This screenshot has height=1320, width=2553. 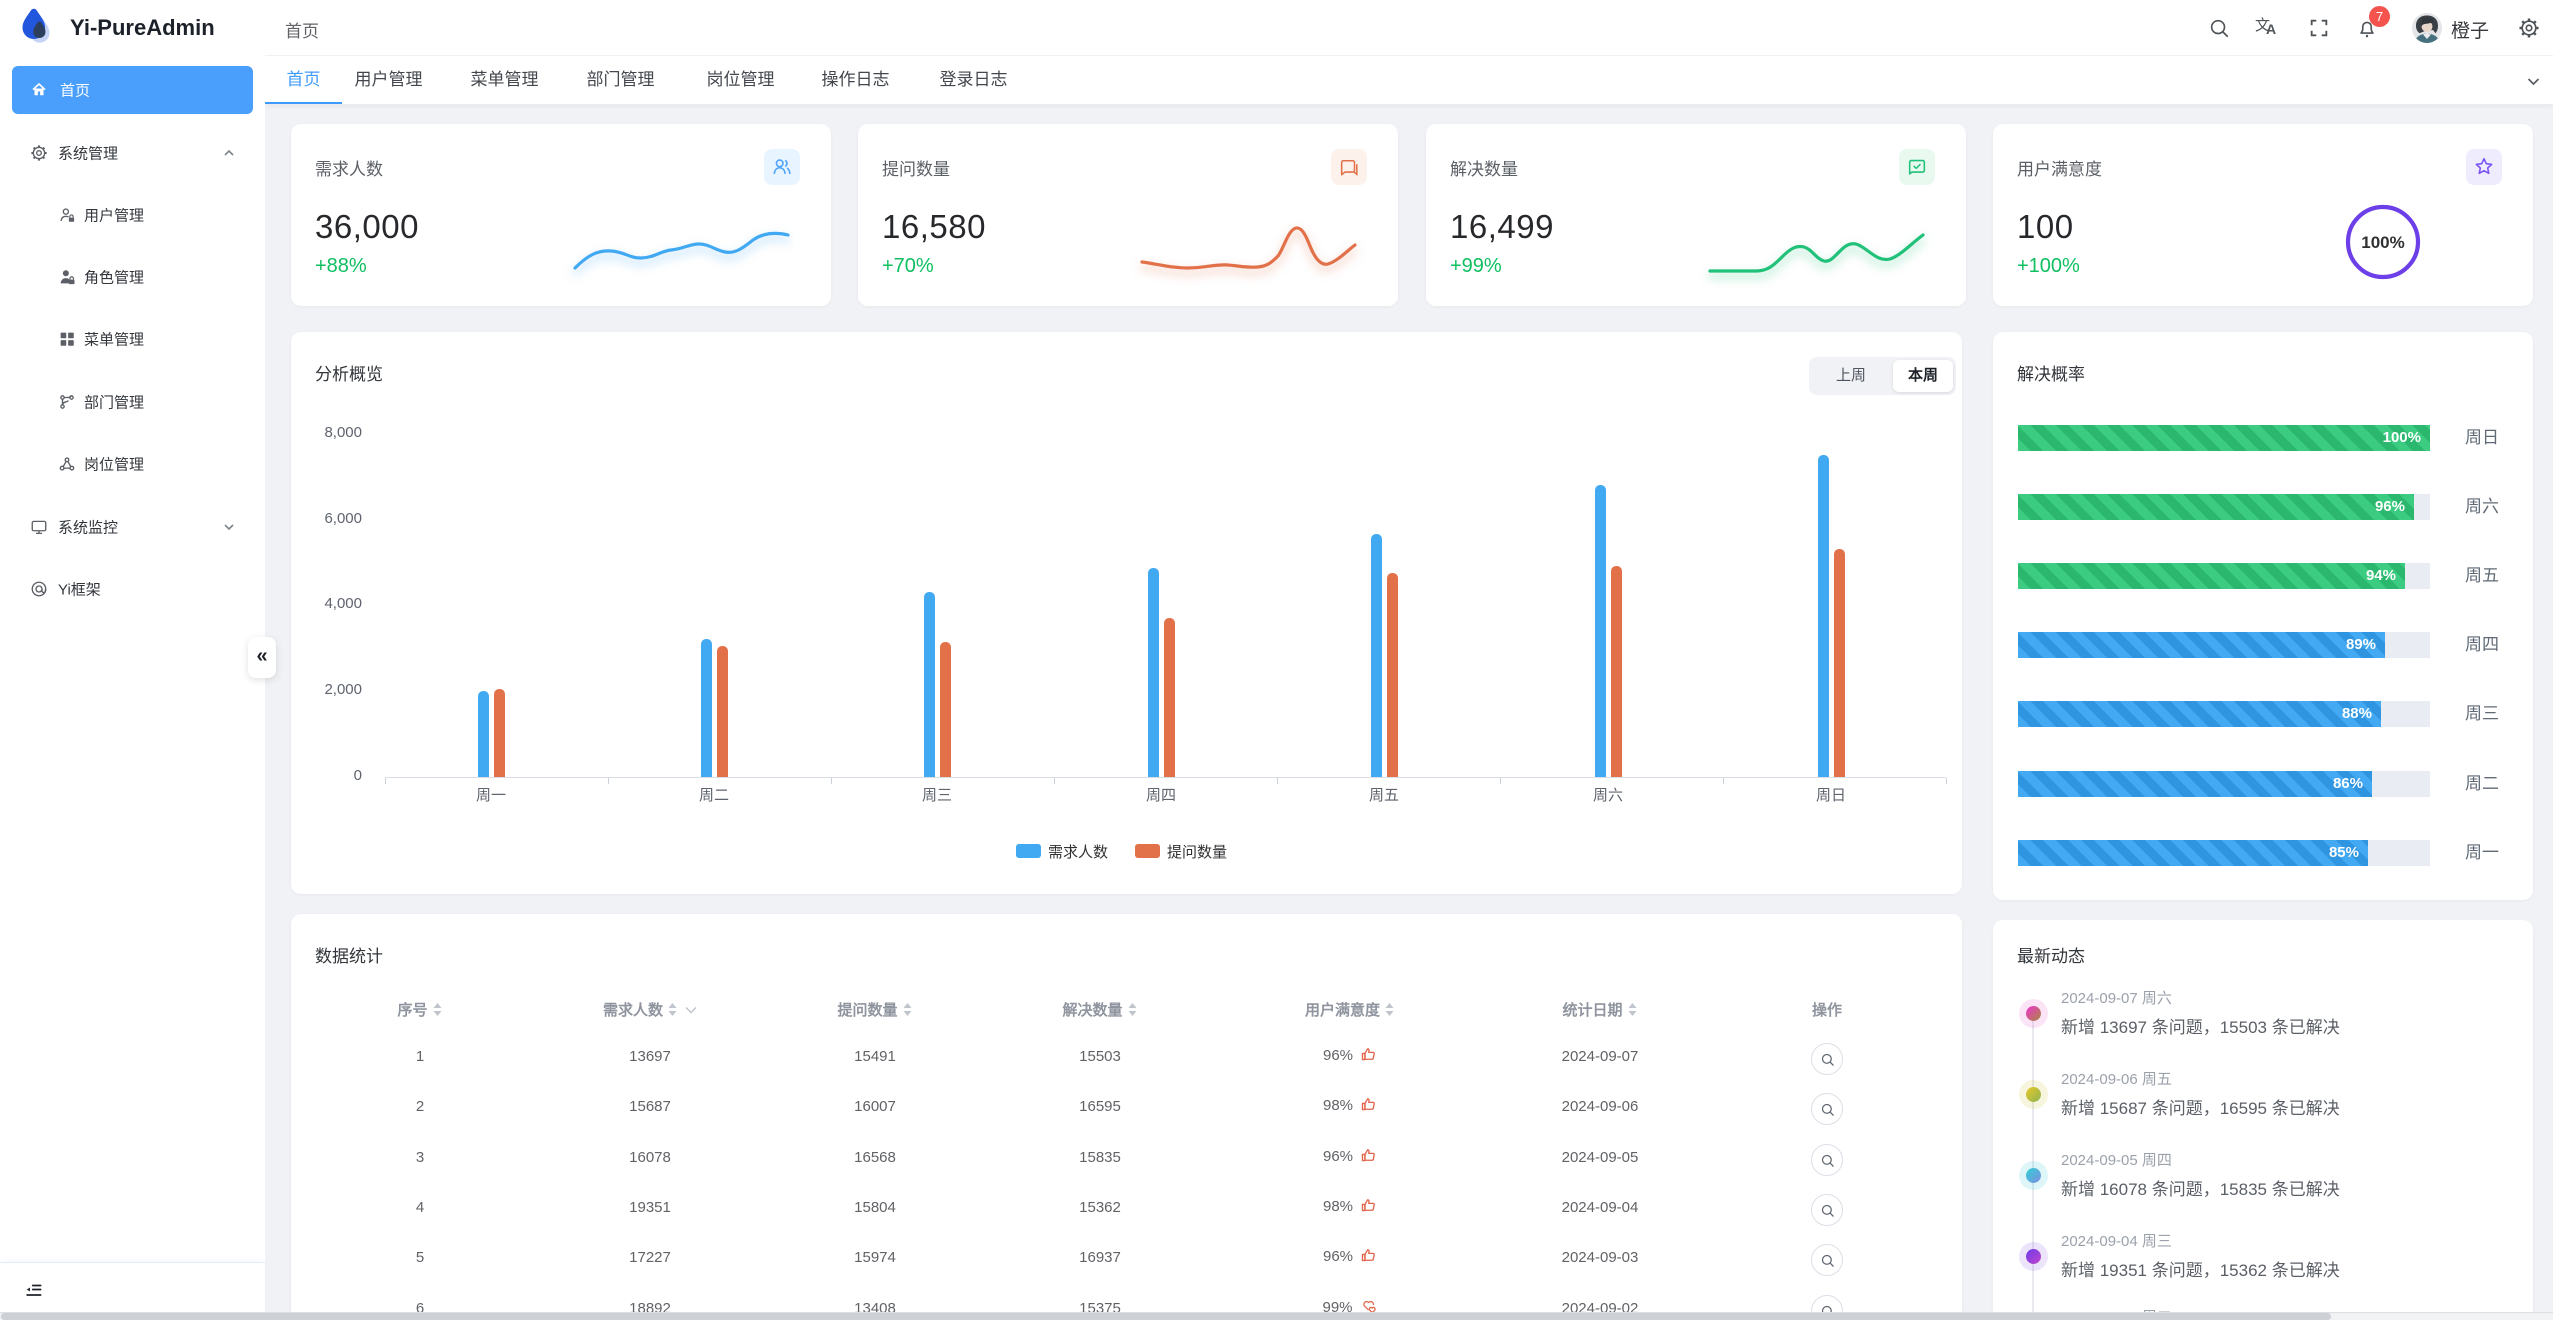 What do you see at coordinates (2382, 242) in the screenshot?
I see `svg-text: 100%` at bounding box center [2382, 242].